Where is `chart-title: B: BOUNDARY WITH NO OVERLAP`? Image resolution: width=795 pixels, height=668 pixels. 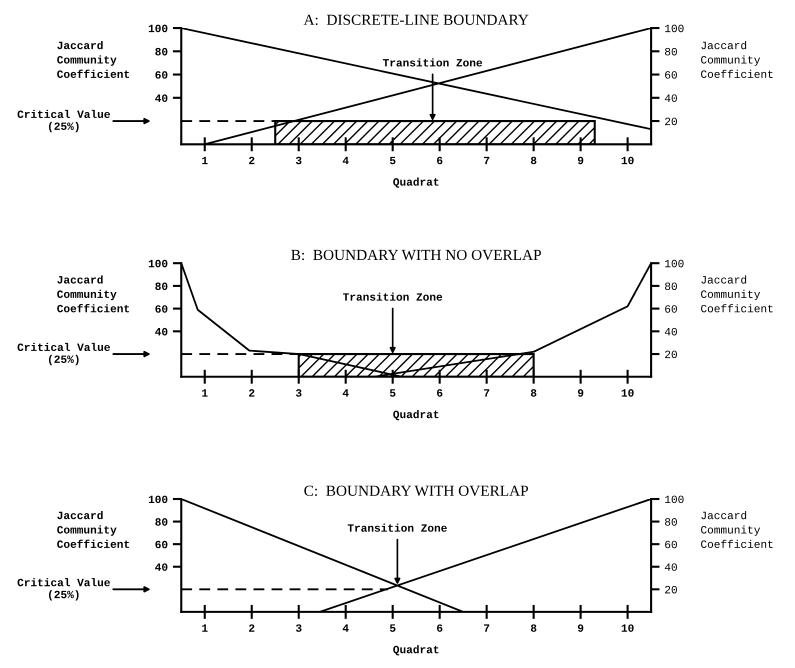 chart-title: B: BOUNDARY WITH NO OVERLAP is located at coordinates (416, 255).